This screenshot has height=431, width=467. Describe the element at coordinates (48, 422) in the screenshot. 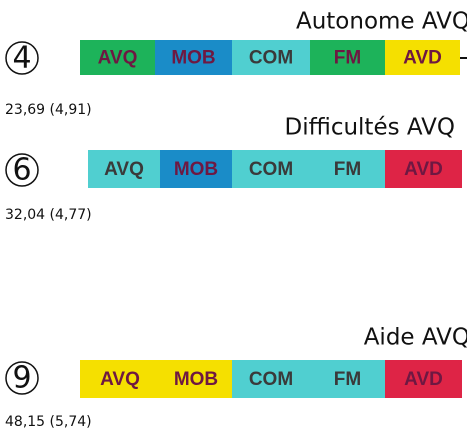

I see `row-stats: 48,15 (5,74)` at that location.